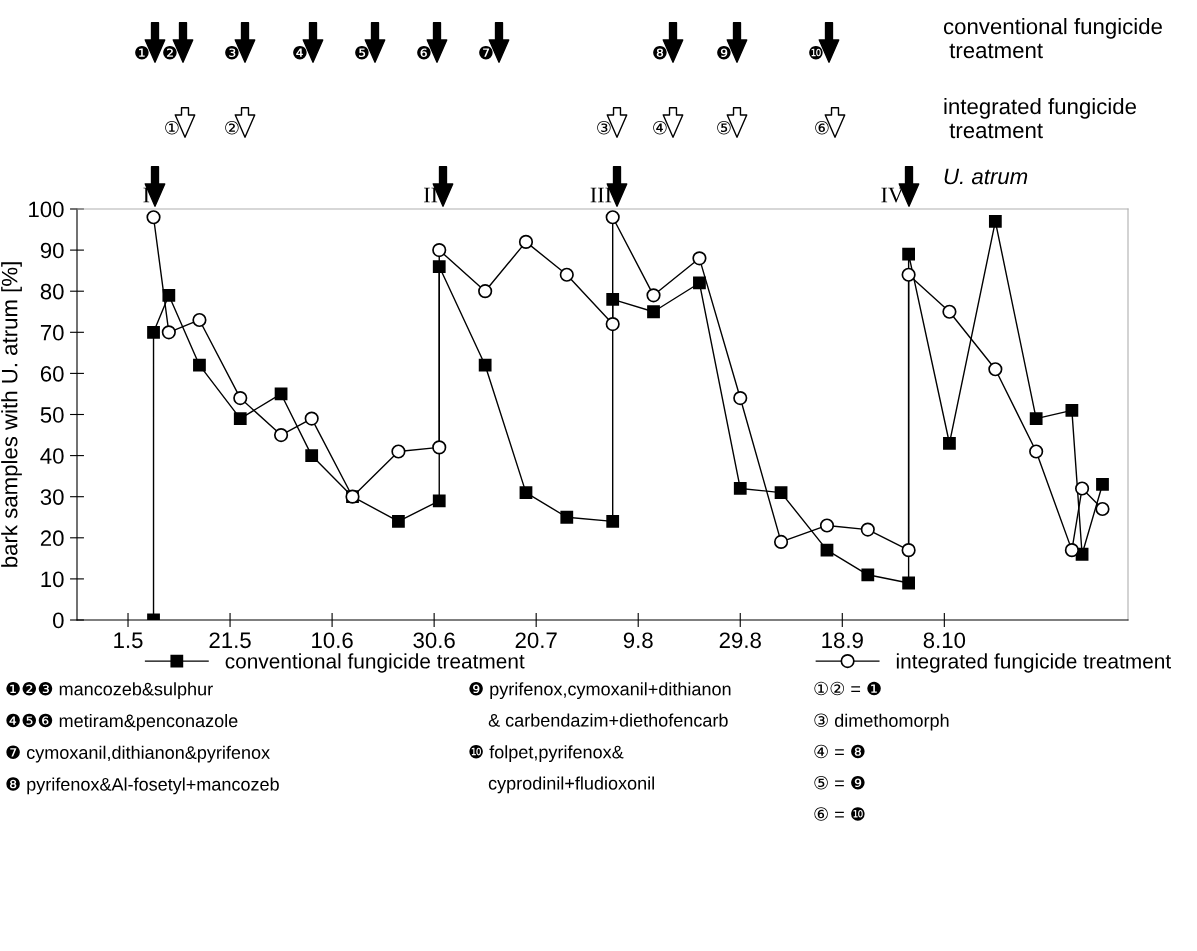  Describe the element at coordinates (232, 127) in the screenshot. I see `text: ②` at that location.